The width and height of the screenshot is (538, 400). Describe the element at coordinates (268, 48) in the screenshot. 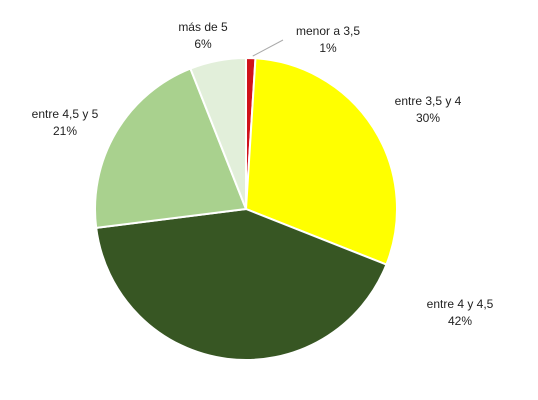

I see `leader-line` at that location.